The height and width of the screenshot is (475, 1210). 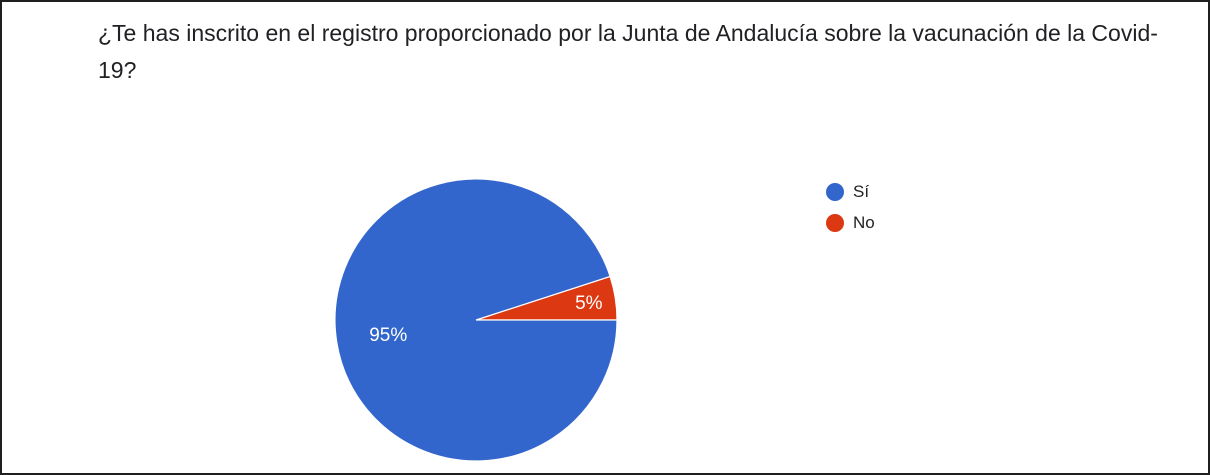 I want to click on legend-label-no: No, so click(x=864, y=222).